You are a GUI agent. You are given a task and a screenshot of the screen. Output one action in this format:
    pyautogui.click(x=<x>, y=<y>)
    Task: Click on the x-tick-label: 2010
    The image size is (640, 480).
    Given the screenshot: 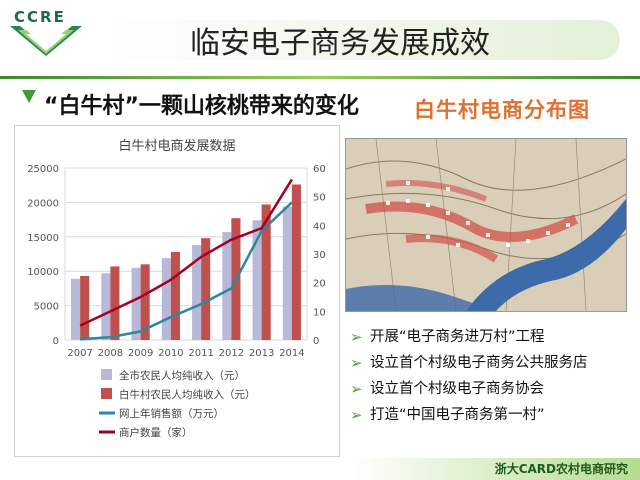 What is the action you would take?
    pyautogui.click(x=170, y=353)
    